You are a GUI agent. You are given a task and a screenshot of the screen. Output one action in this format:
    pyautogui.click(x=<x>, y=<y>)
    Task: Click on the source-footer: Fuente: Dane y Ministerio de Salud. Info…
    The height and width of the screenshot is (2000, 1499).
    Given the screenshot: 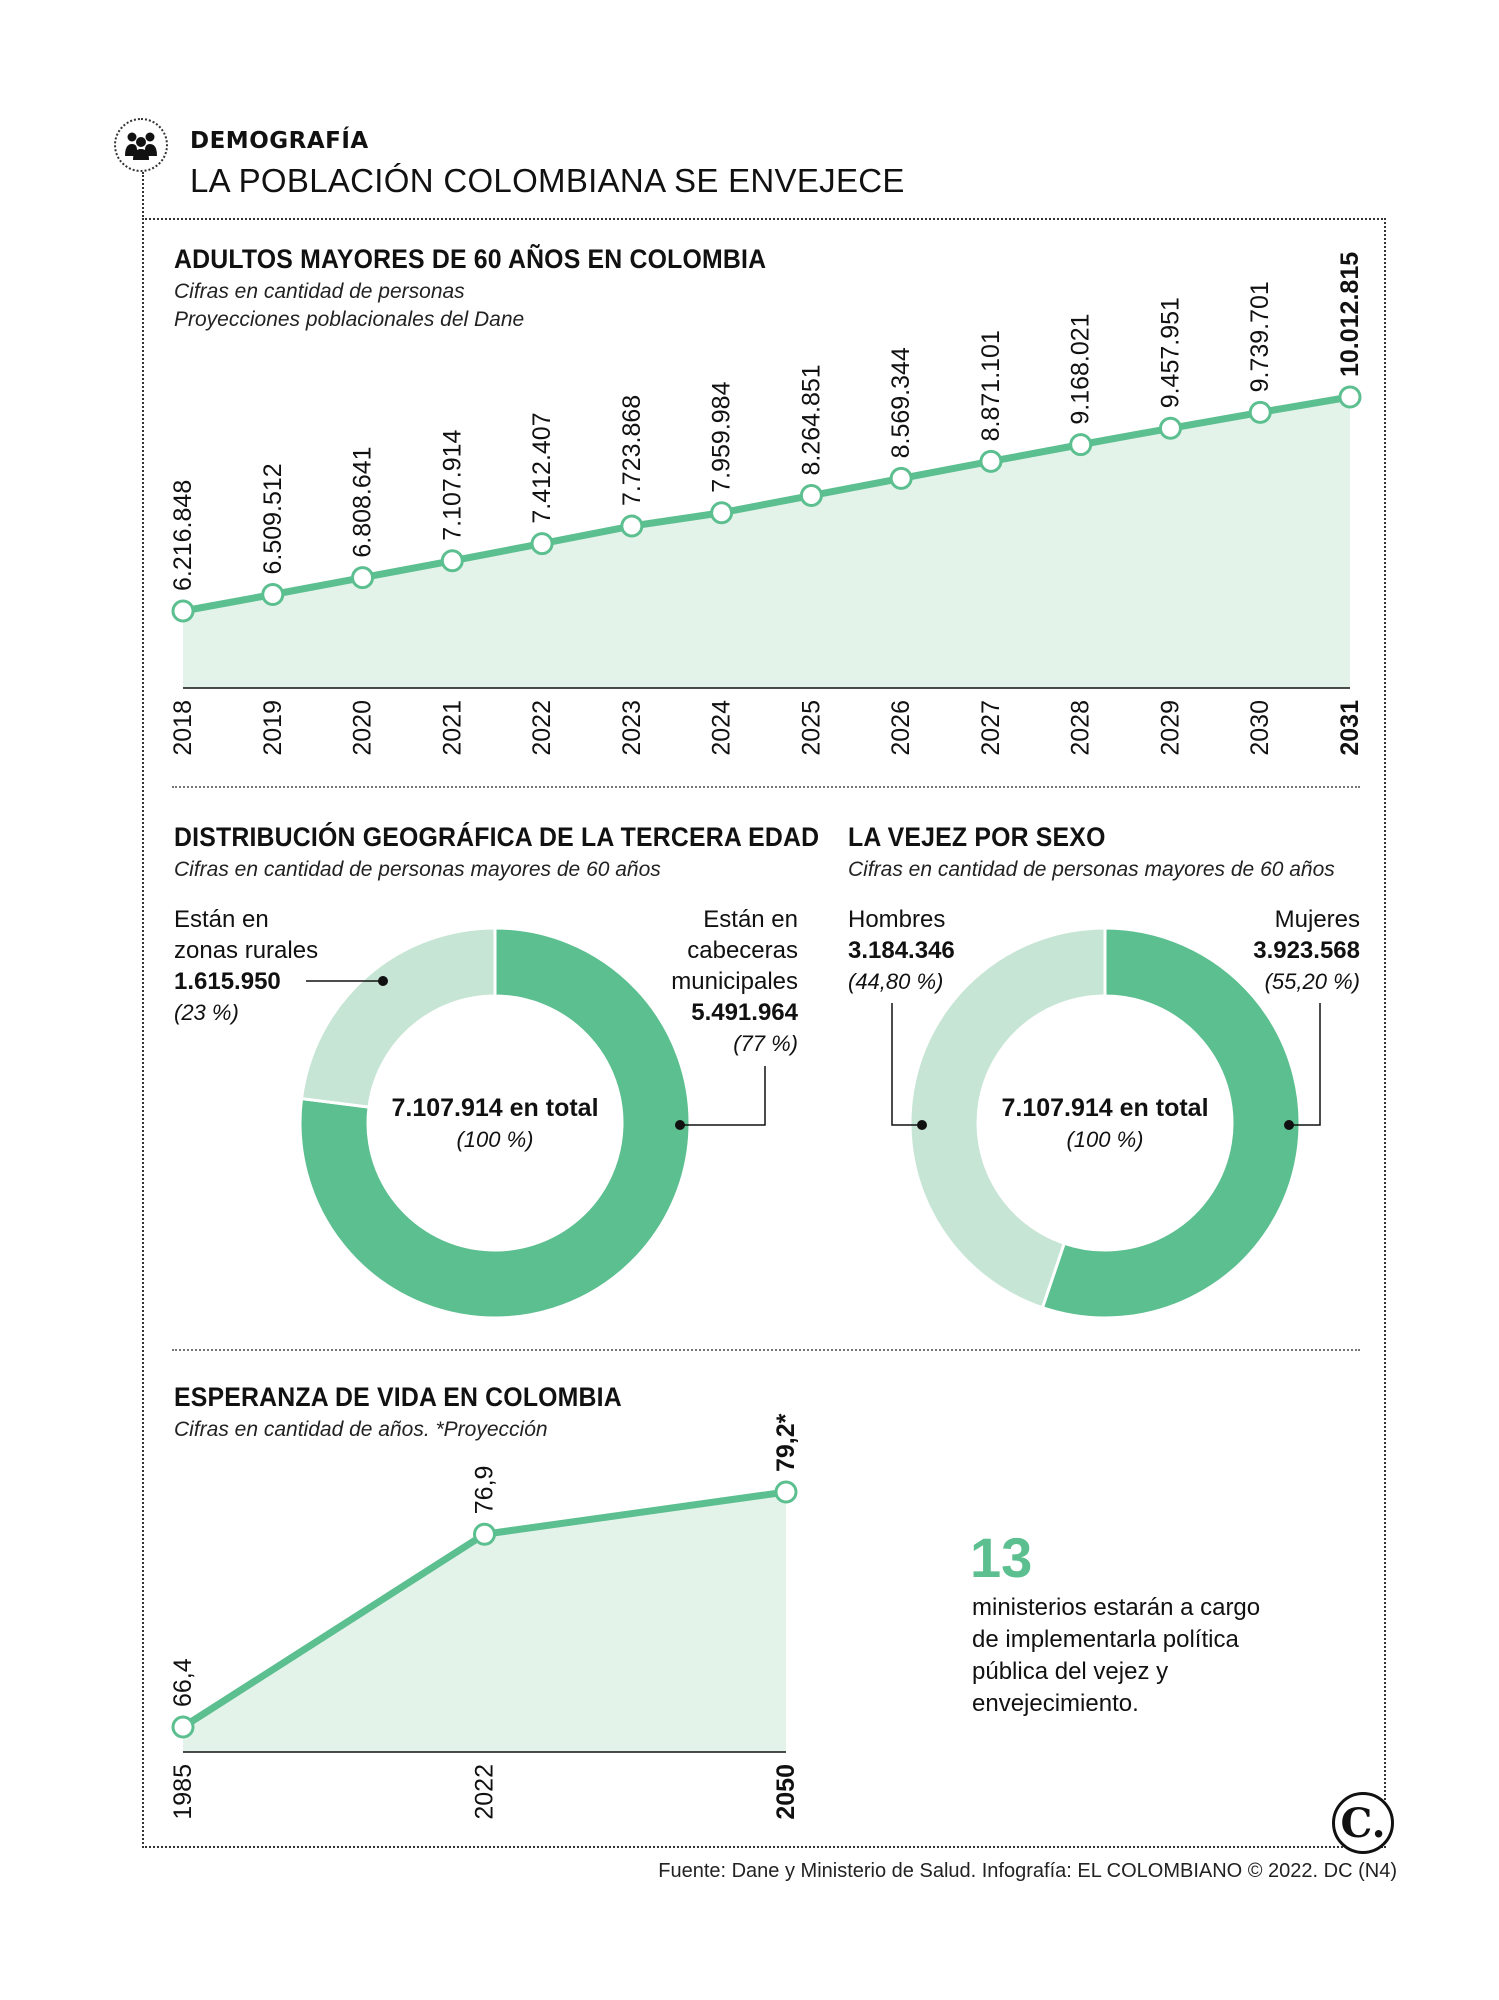 What is the action you would take?
    pyautogui.click(x=1027, y=1871)
    